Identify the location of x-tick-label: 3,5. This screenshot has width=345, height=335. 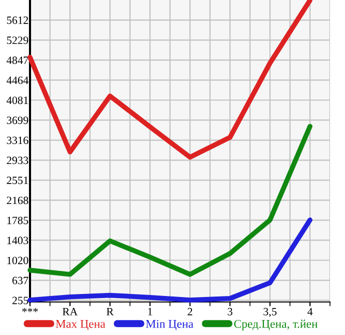
(270, 312).